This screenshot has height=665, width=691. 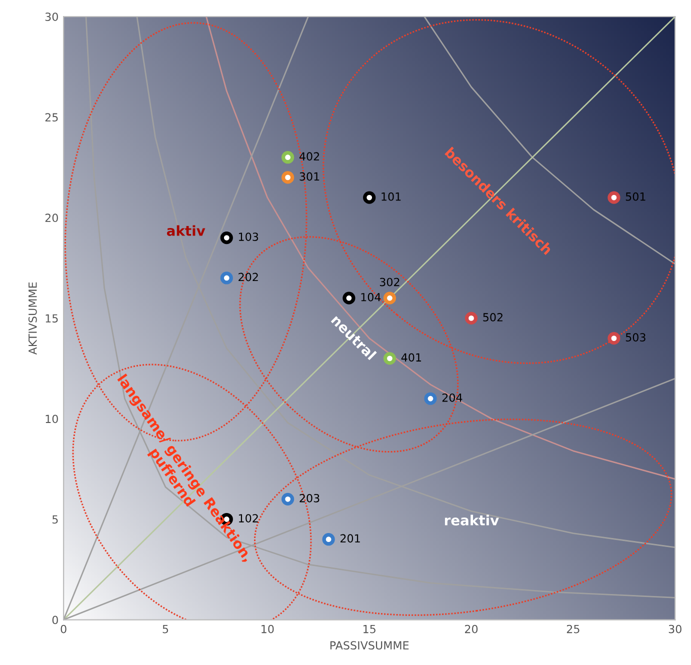 I want to click on annotation: 103, so click(x=248, y=237).